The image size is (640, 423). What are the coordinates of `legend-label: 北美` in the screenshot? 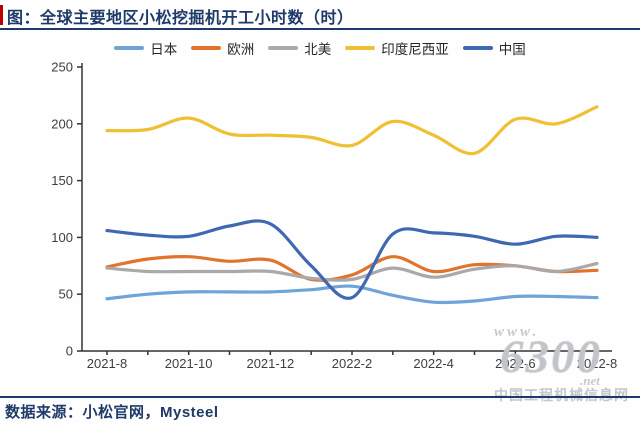 It's located at (318, 49).